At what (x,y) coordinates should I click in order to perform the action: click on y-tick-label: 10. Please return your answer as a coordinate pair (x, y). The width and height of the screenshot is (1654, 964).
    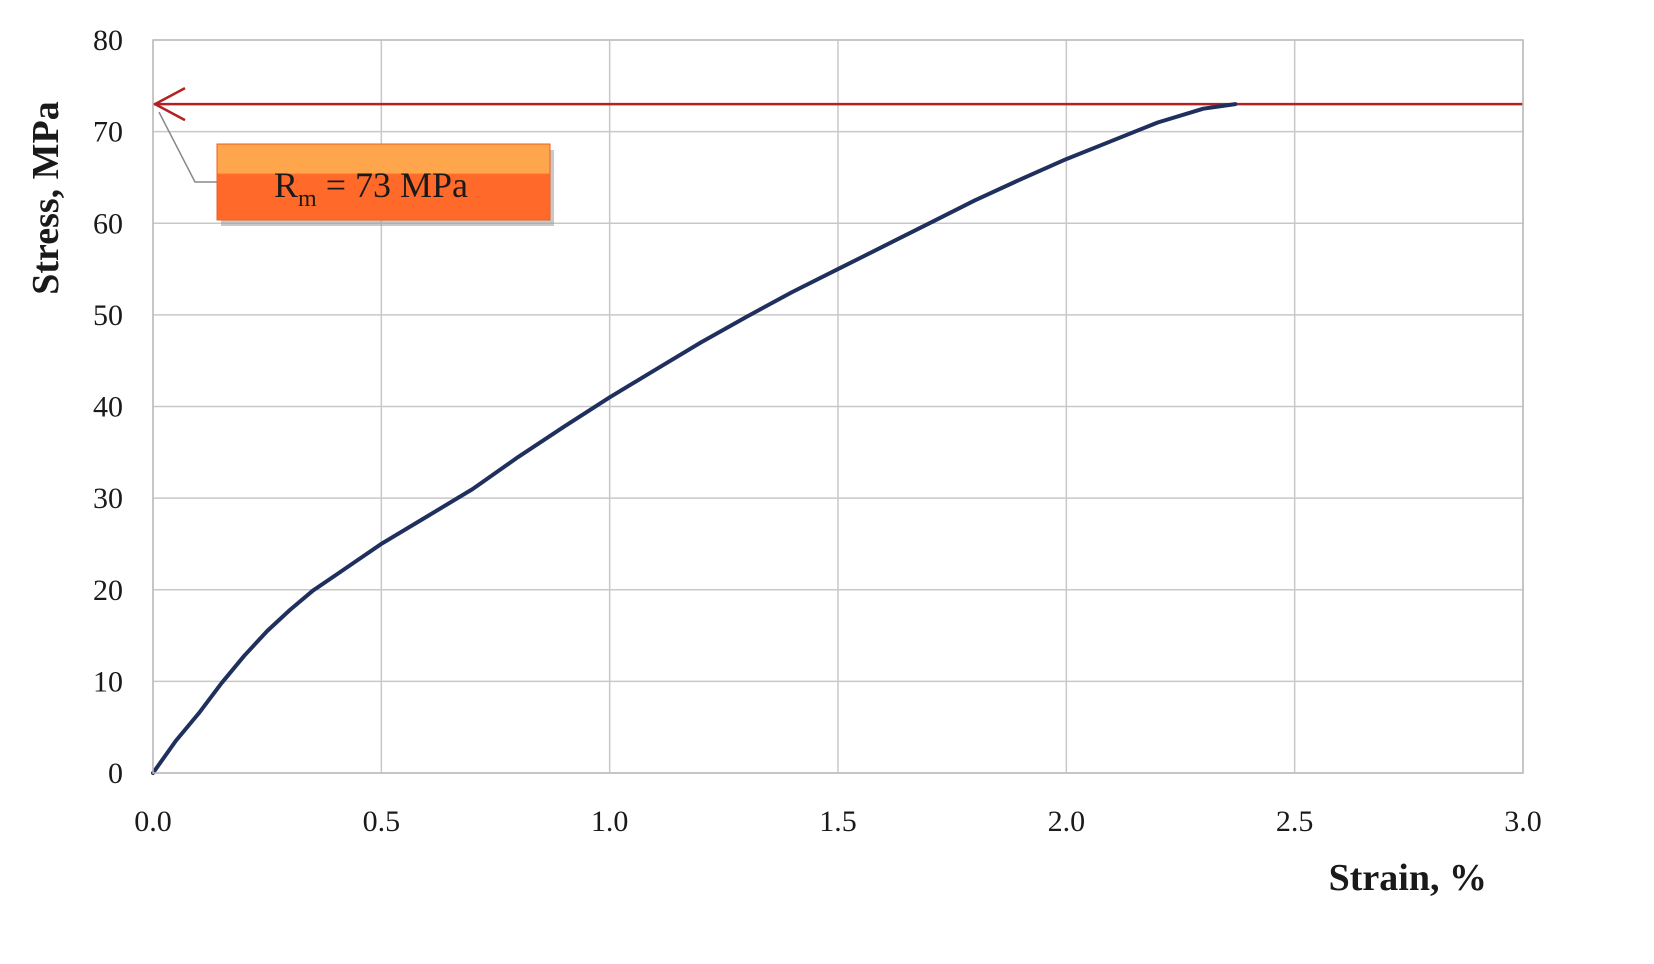
    Looking at the image, I should click on (108, 681).